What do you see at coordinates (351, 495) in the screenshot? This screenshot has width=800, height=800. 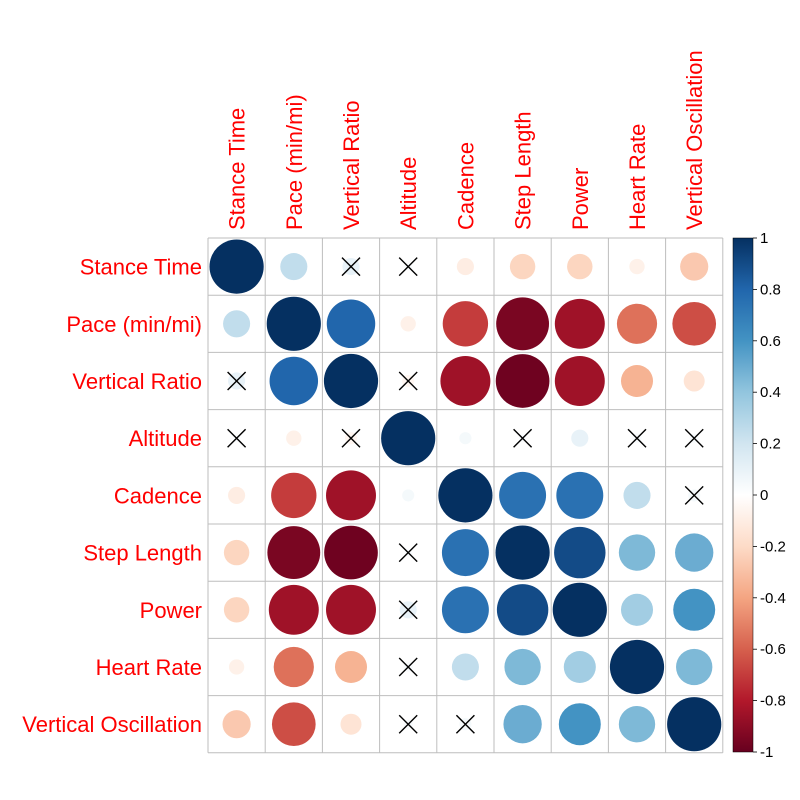 I see `correlation-circle-cadence-vertical-ratio` at bounding box center [351, 495].